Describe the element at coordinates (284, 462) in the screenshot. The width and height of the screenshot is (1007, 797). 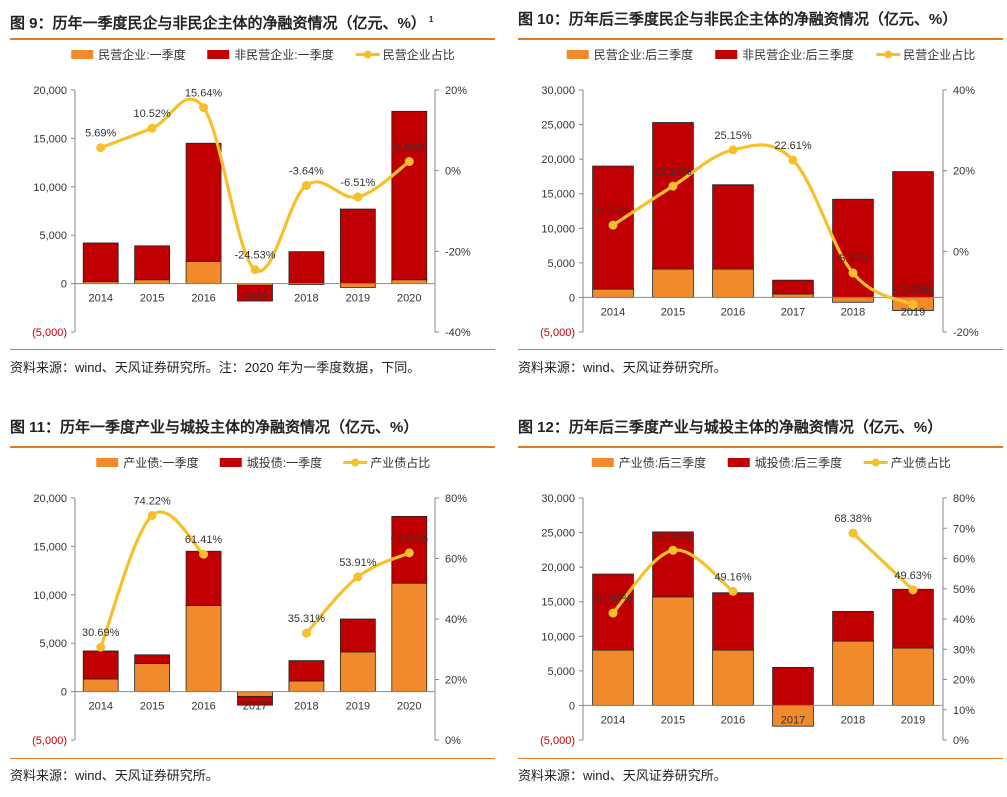
I see `legend-label: 城投债:一季度` at that location.